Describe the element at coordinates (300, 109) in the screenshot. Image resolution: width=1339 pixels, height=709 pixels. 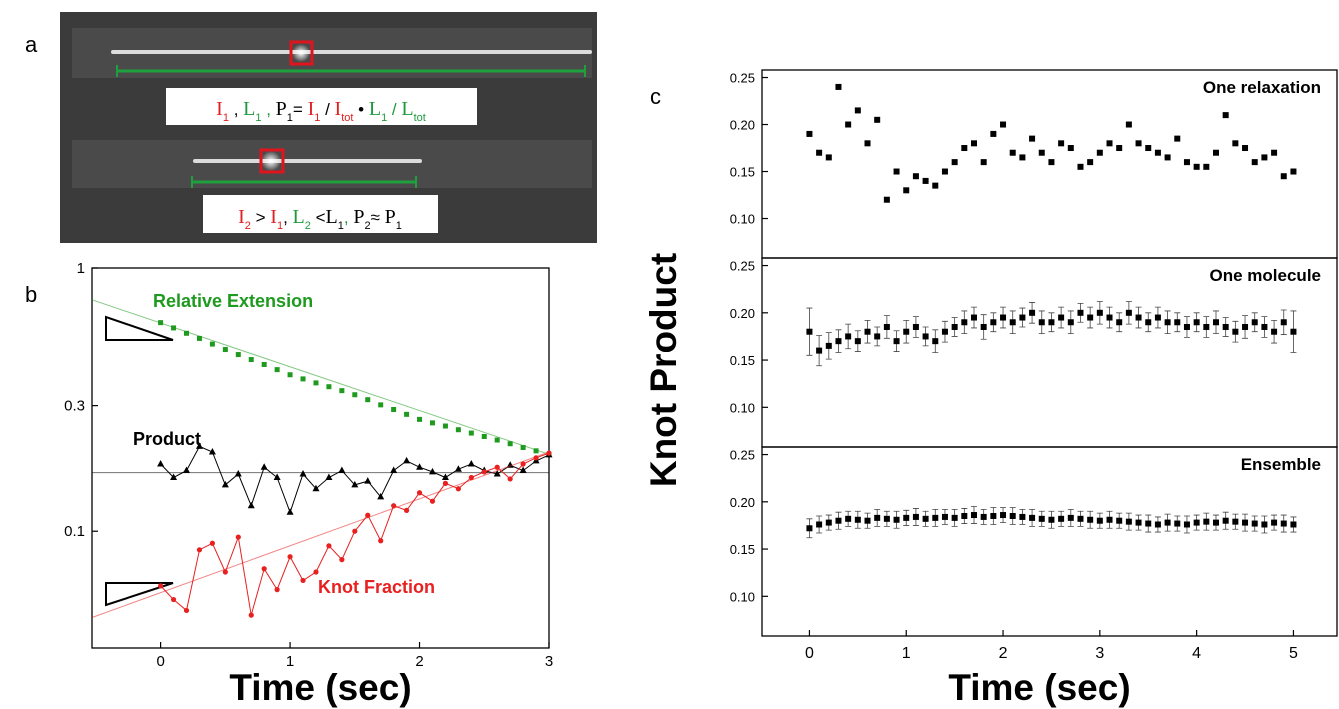
I see `formula-part: =` at that location.